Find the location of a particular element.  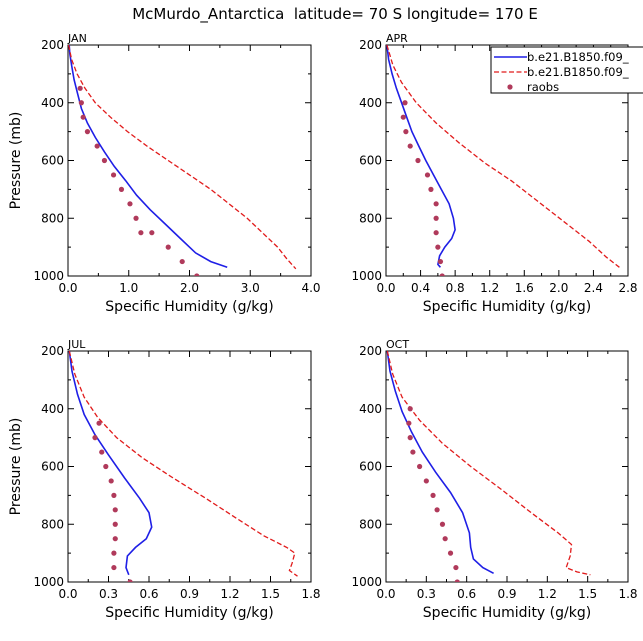

x-tick-label: 2.0 is located at coordinates (558, 288).